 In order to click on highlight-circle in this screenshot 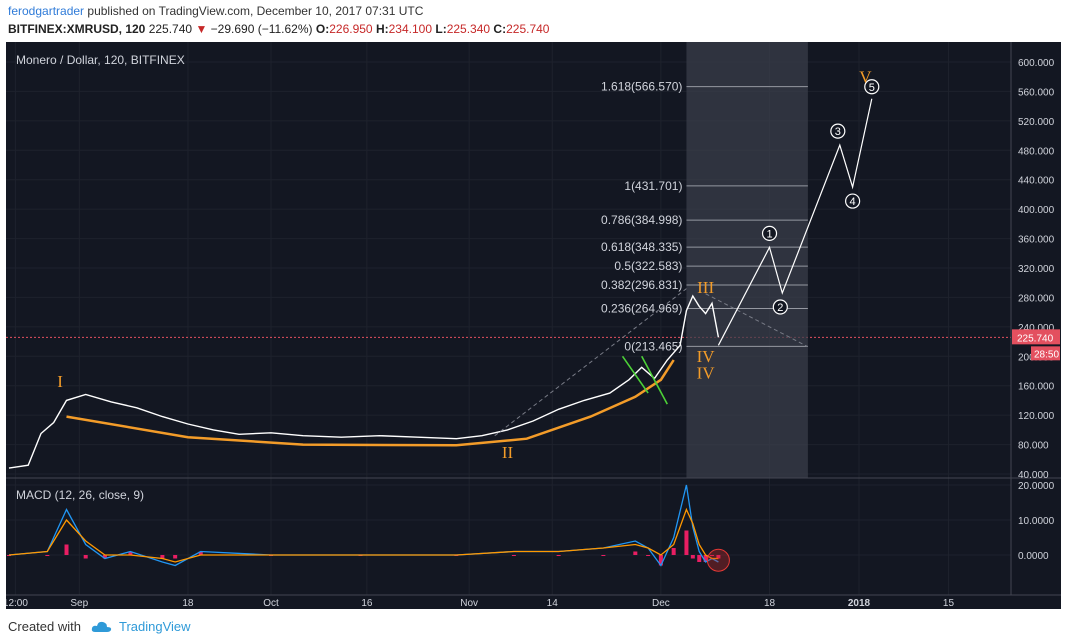, I will do `click(718, 560)`.